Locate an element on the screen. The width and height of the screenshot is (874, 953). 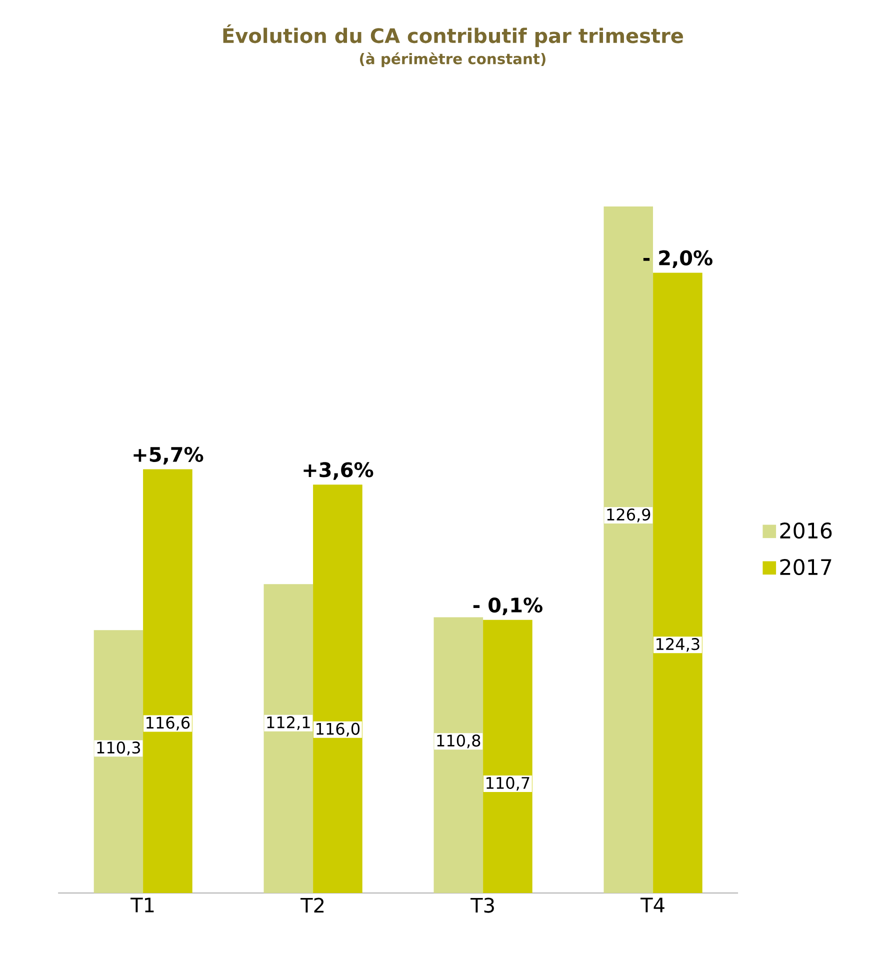
legend-label: 2017 is located at coordinates (806, 567).